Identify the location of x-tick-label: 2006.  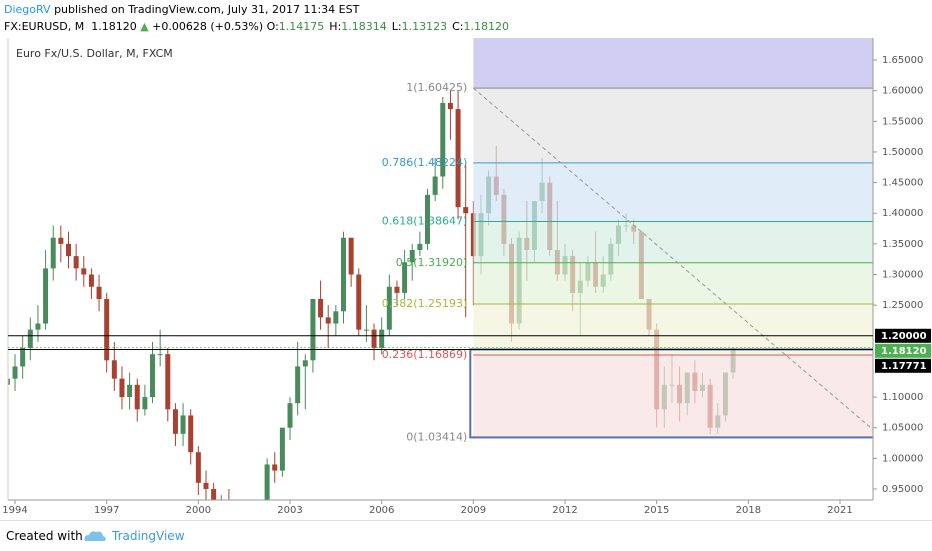
(381, 510).